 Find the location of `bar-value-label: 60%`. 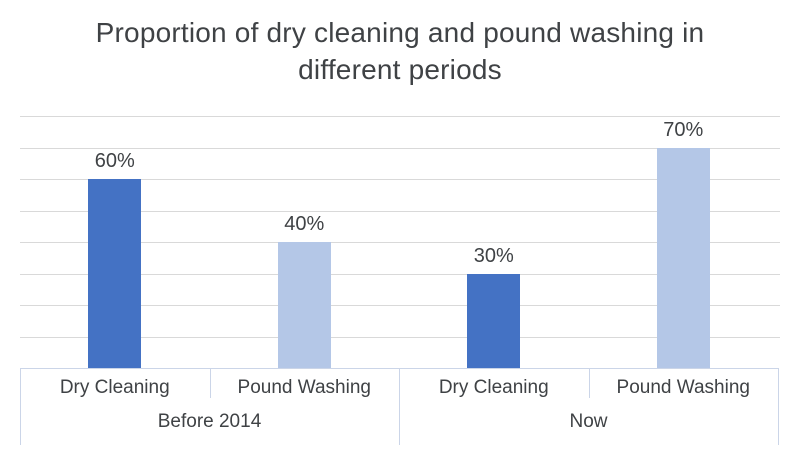

bar-value-label: 60% is located at coordinates (114, 161).